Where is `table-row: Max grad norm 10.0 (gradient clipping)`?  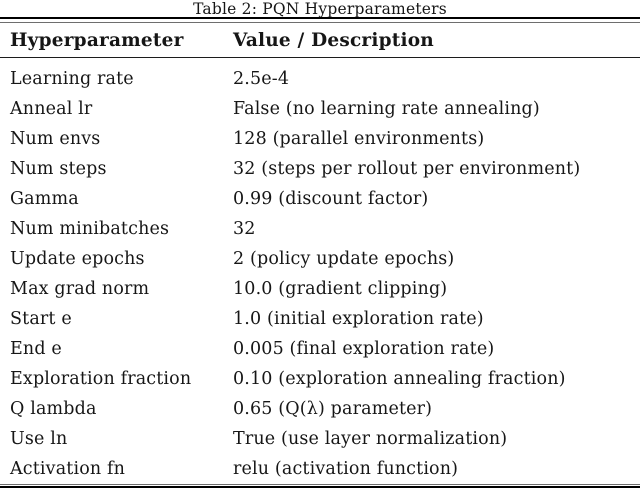
table-row: Max grad norm 10.0 (gradient clipping) is located at coordinates (320, 289).